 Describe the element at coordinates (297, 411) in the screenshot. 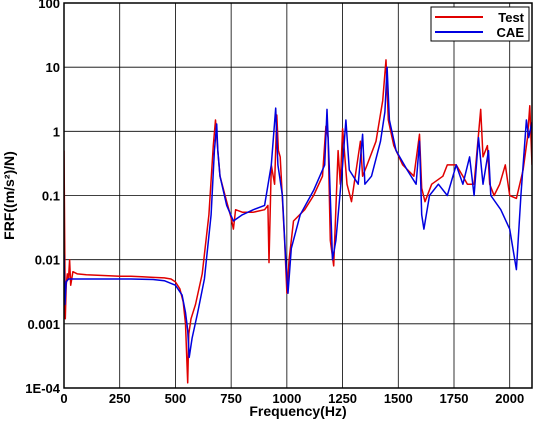

I see `x-axis-label: Frequency(Hz)` at that location.